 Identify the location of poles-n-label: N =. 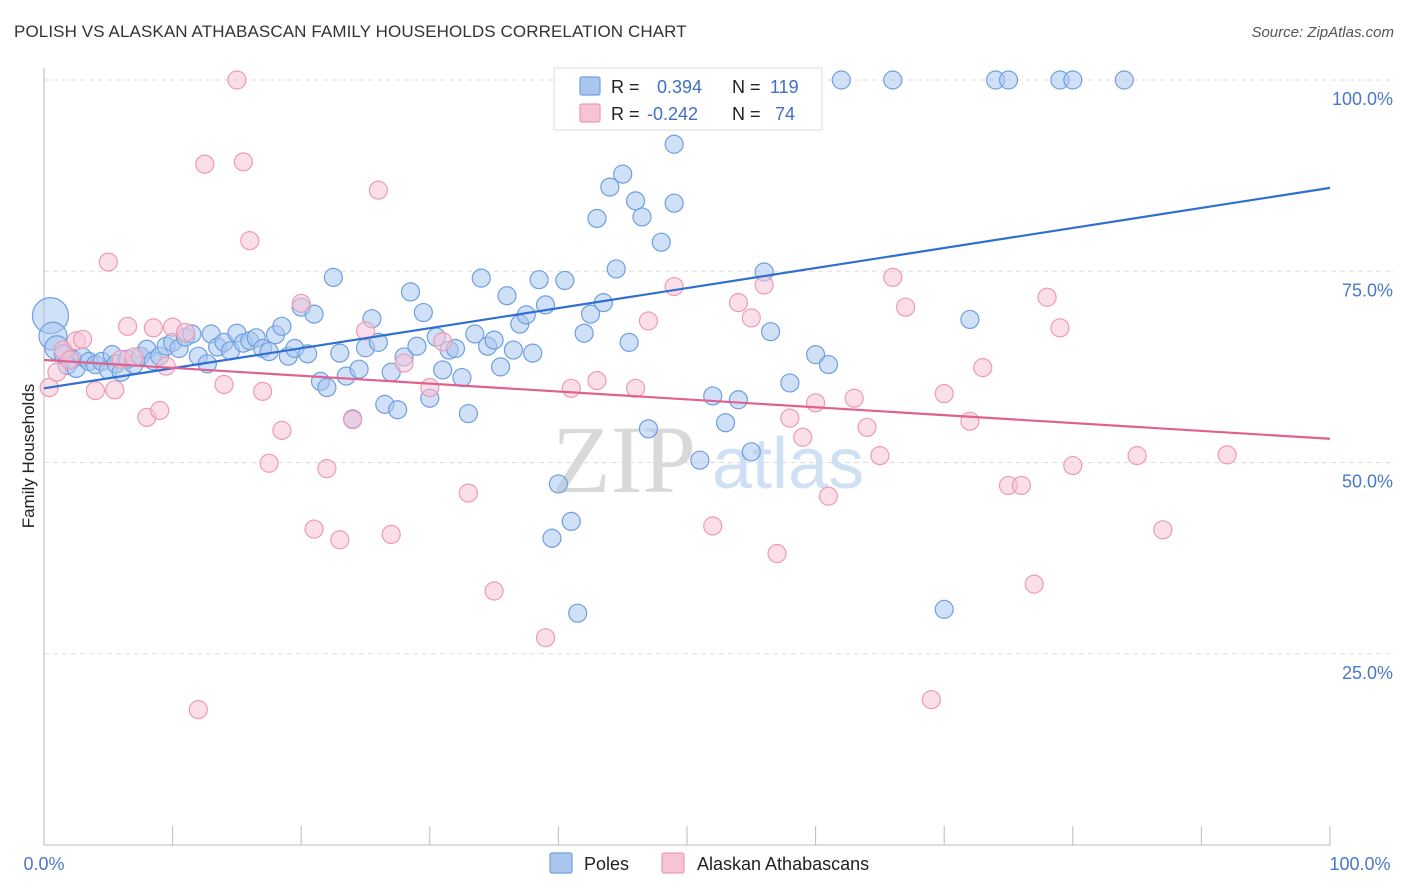
(746, 87).